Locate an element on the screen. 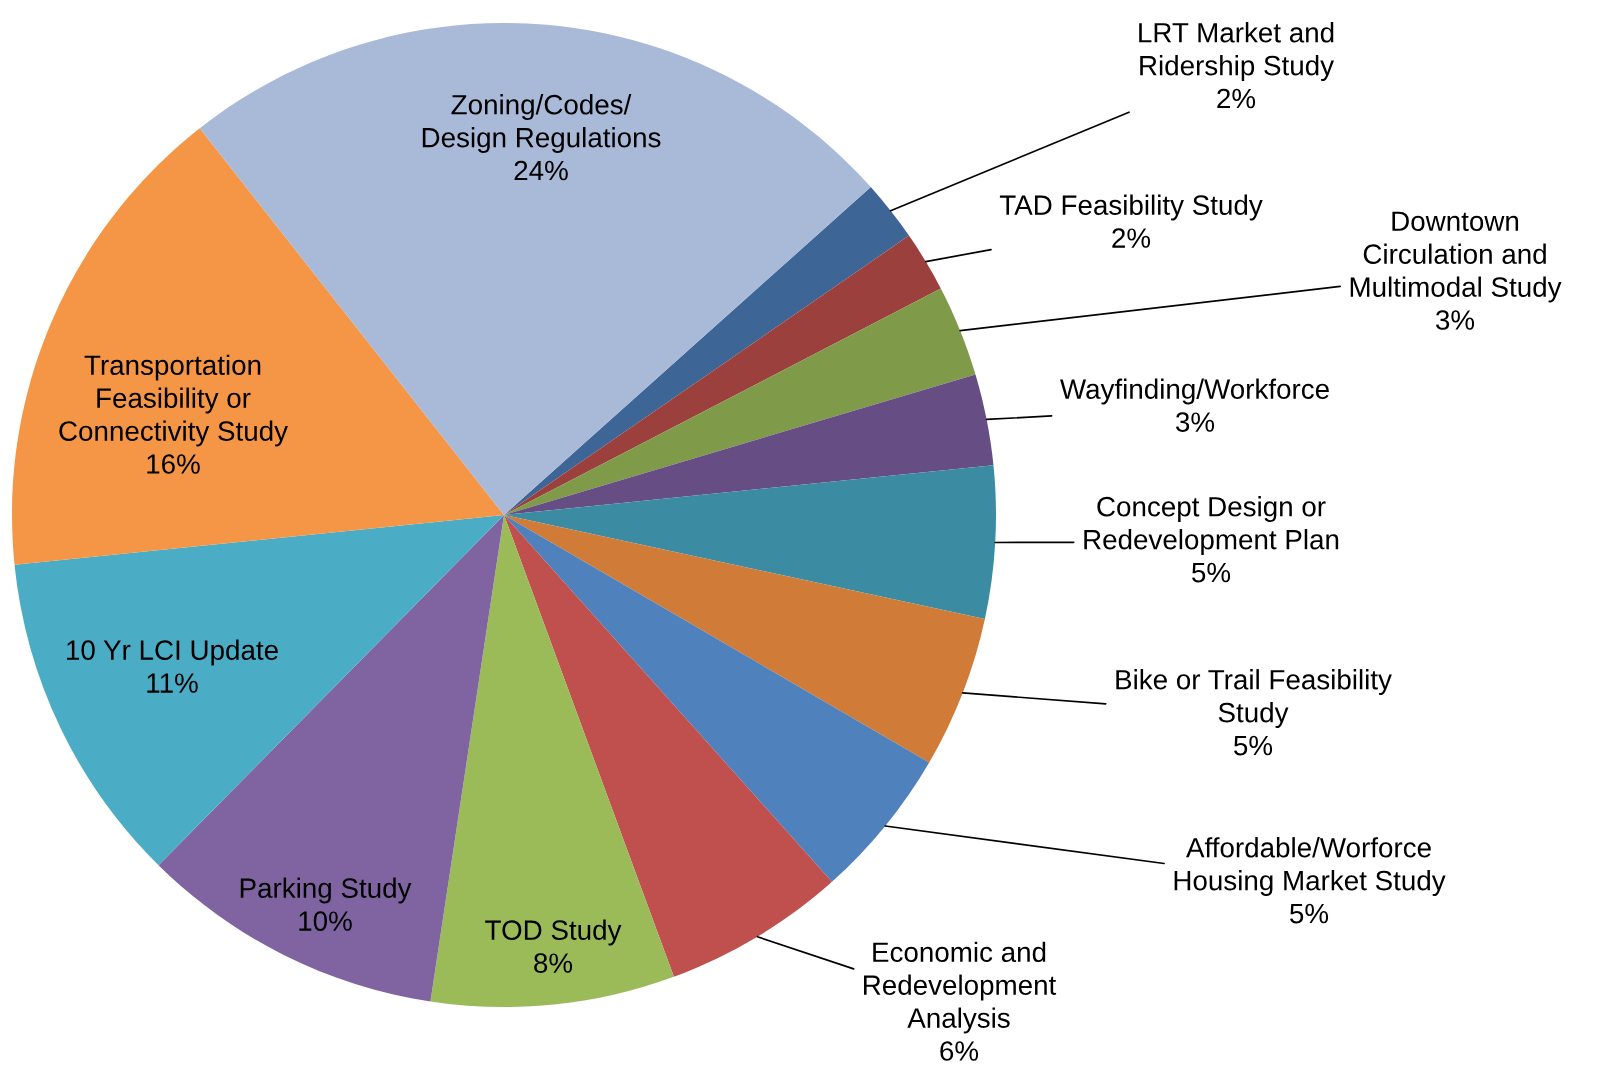  data-label: 11% is located at coordinates (172, 683).